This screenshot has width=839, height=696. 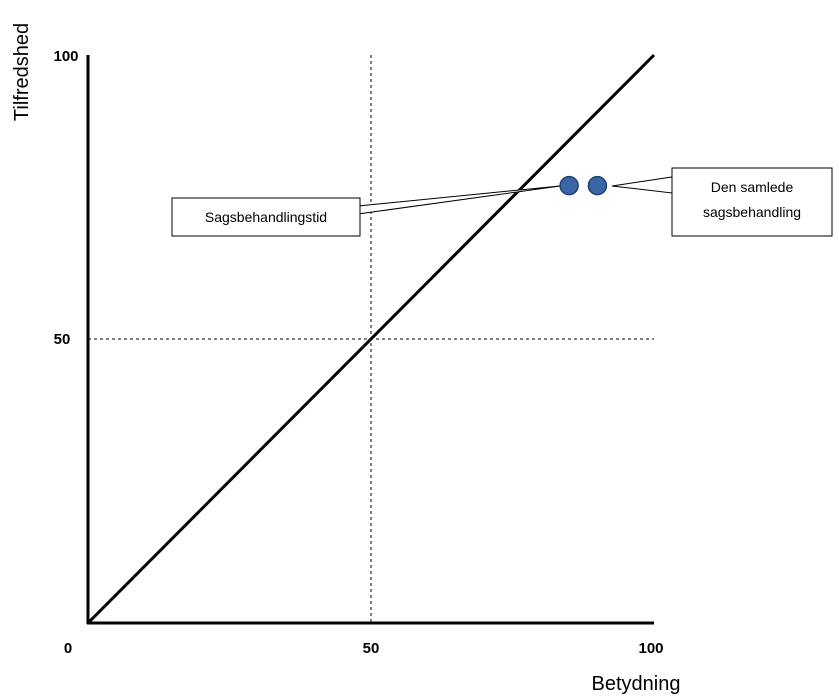 What do you see at coordinates (459, 200) in the screenshot?
I see `callout-leader-left` at bounding box center [459, 200].